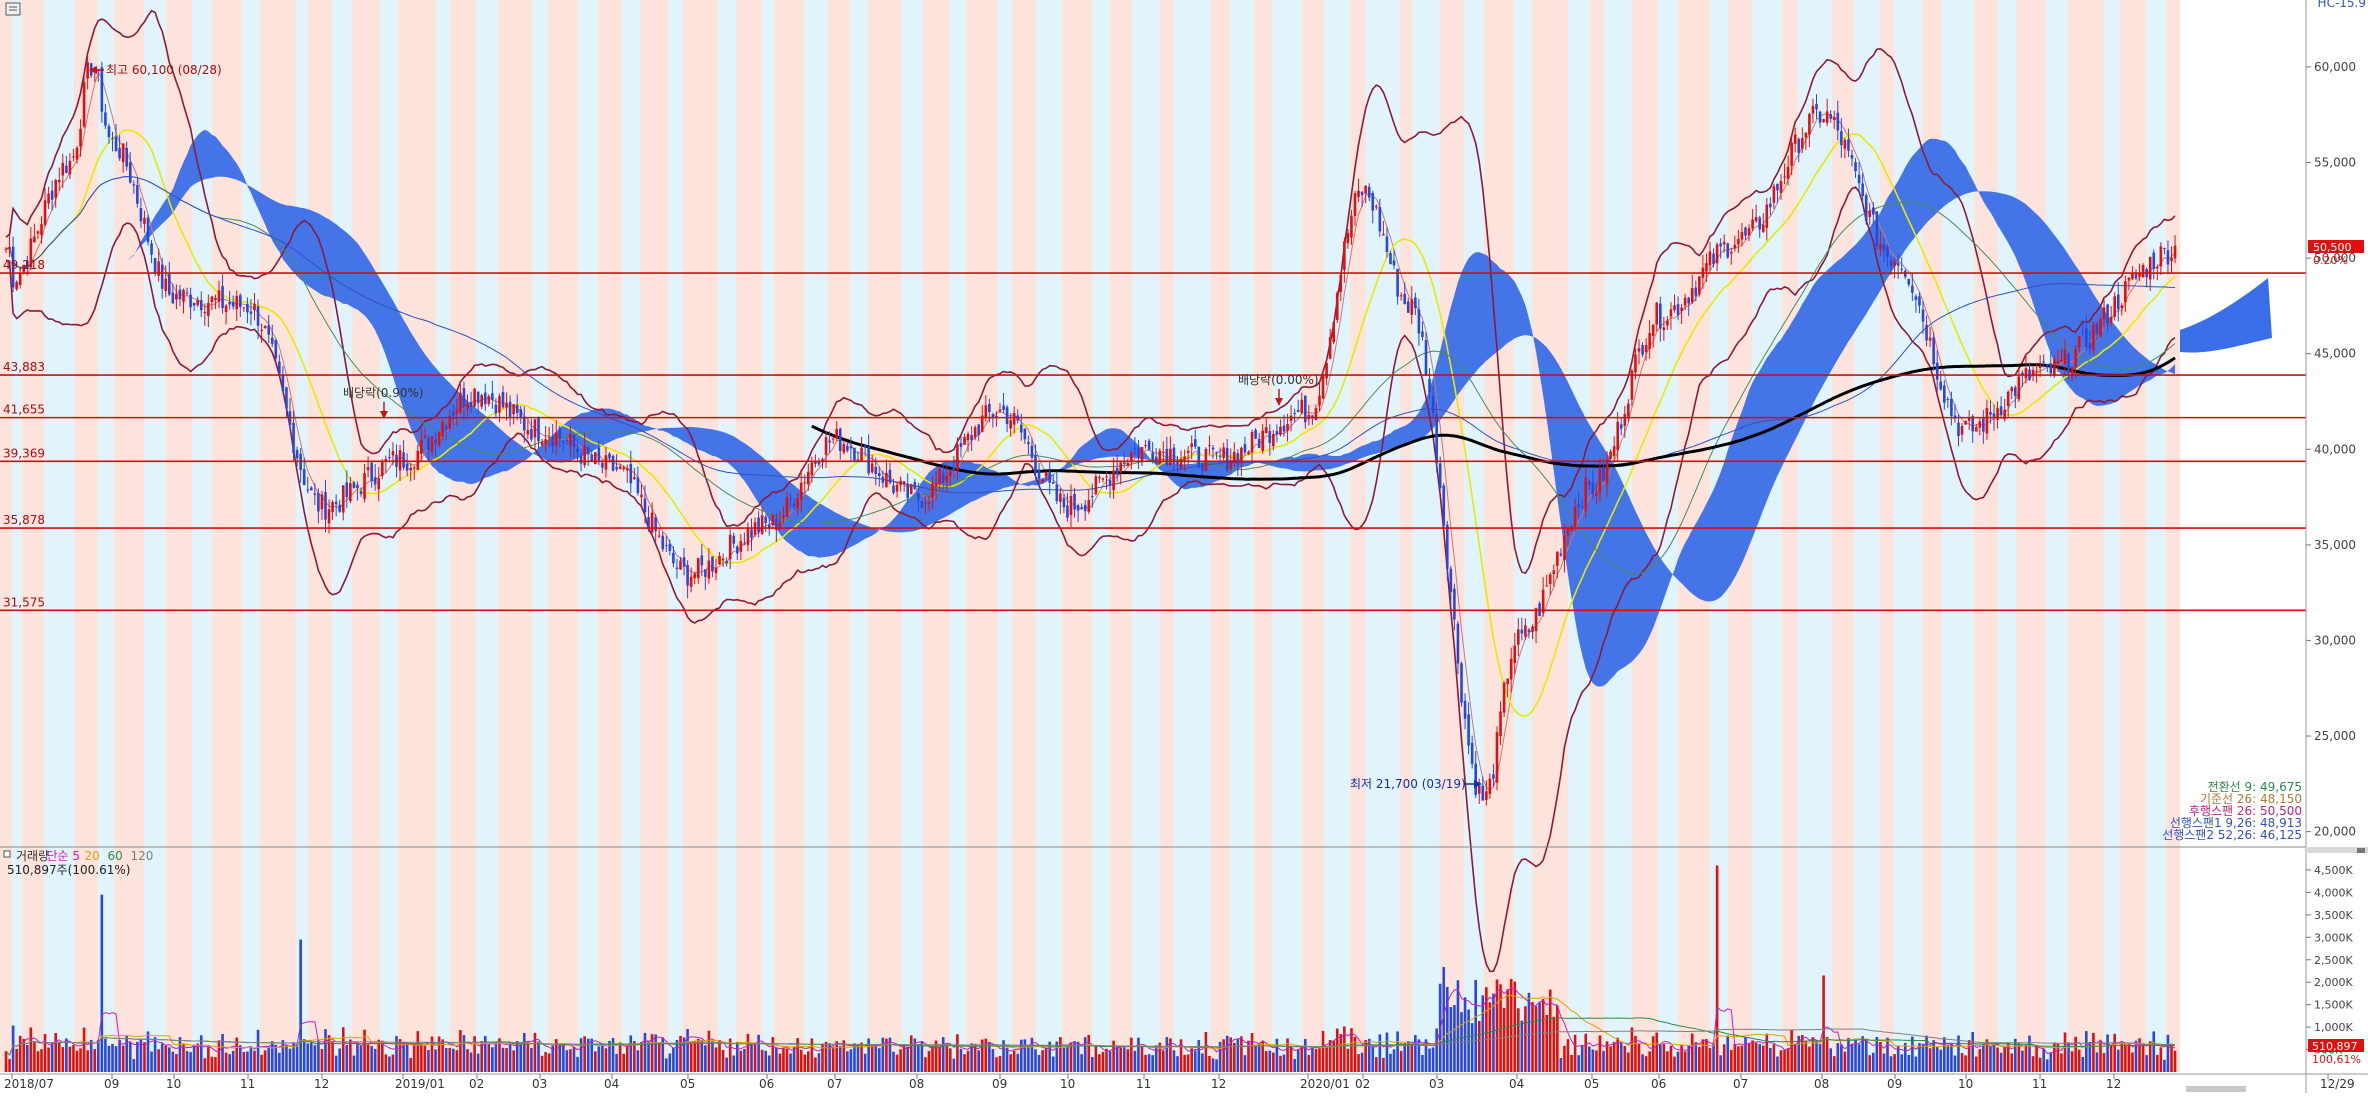 This screenshot has height=1097, width=2368. What do you see at coordinates (2337, 850) in the screenshot?
I see `pane-splitter` at bounding box center [2337, 850].